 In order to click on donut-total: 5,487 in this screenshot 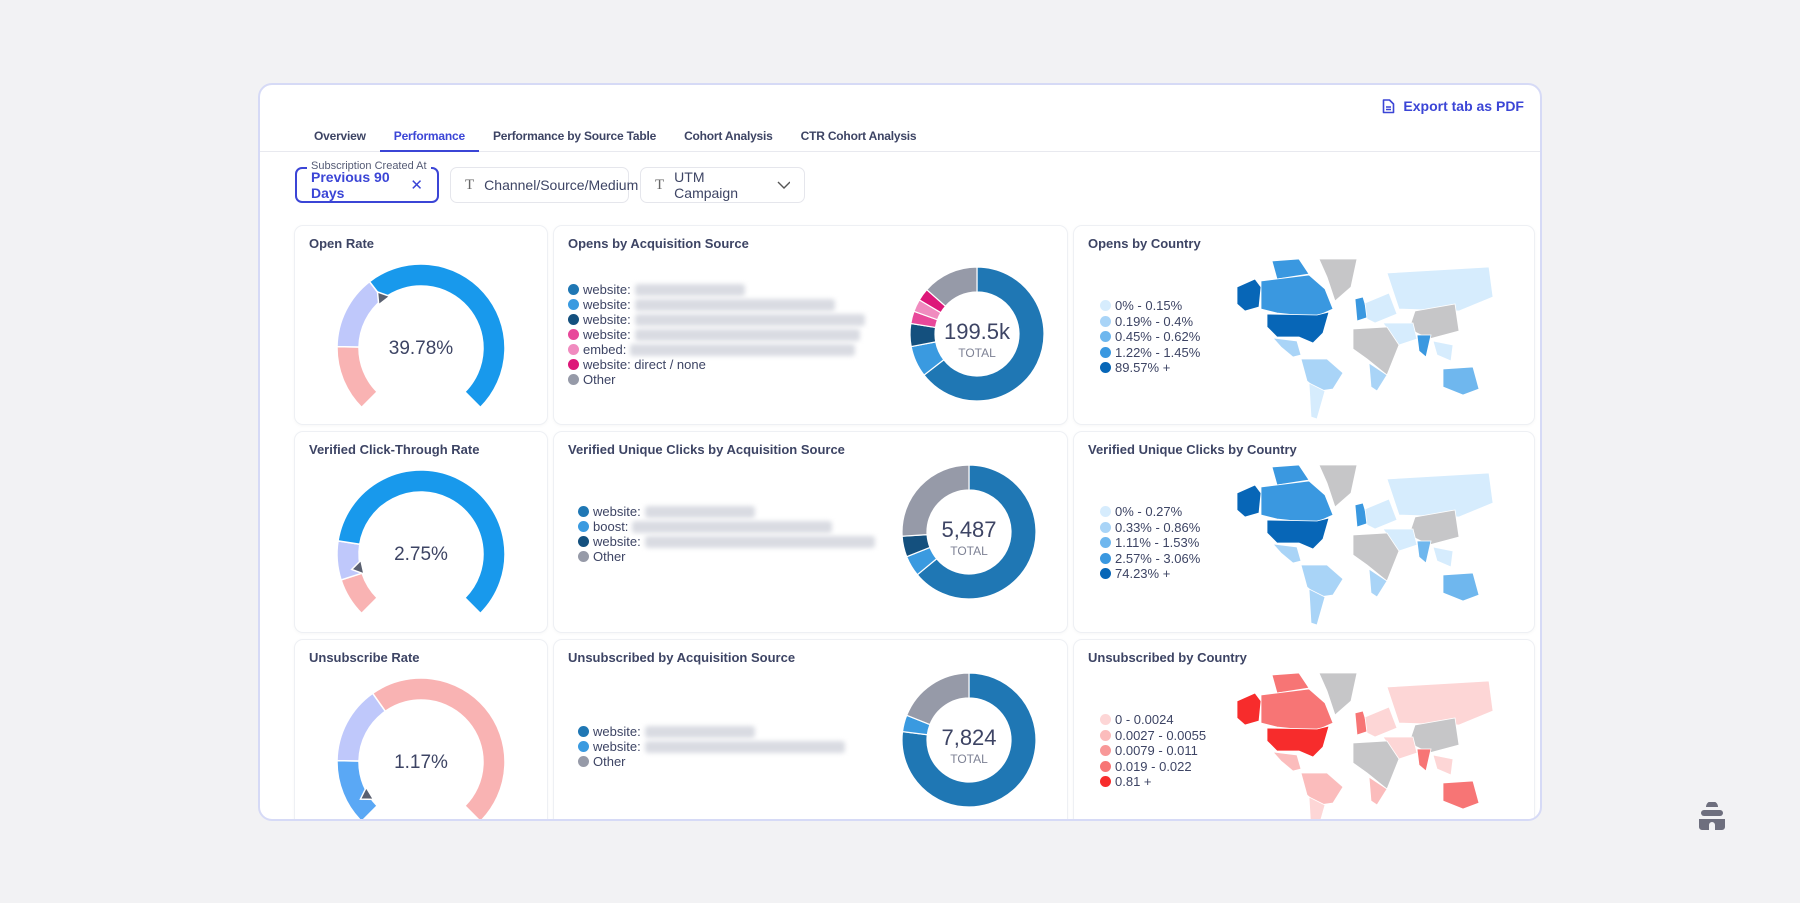, I will do `click(968, 529)`.